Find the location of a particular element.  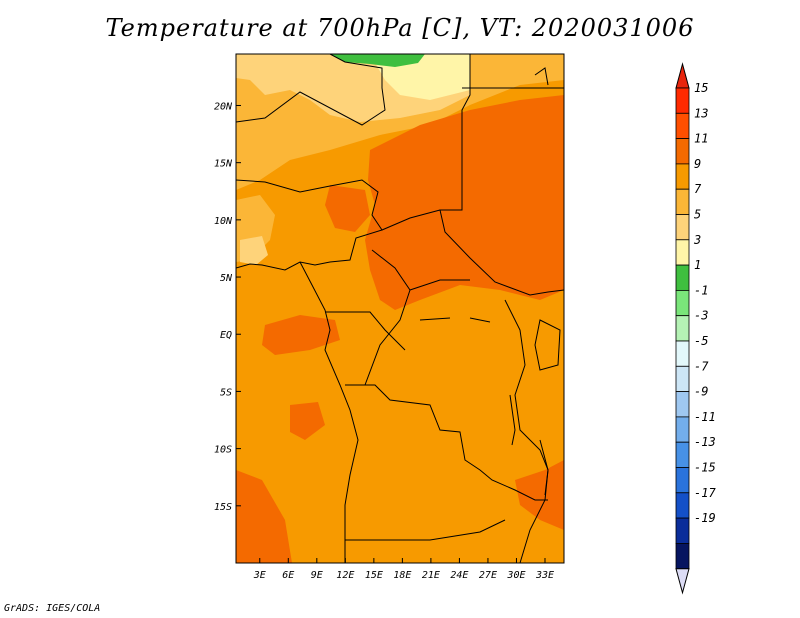

y-axis: 20N 15N 10N 5N EQ 5S 10S 15S is located at coordinates (227, 307).